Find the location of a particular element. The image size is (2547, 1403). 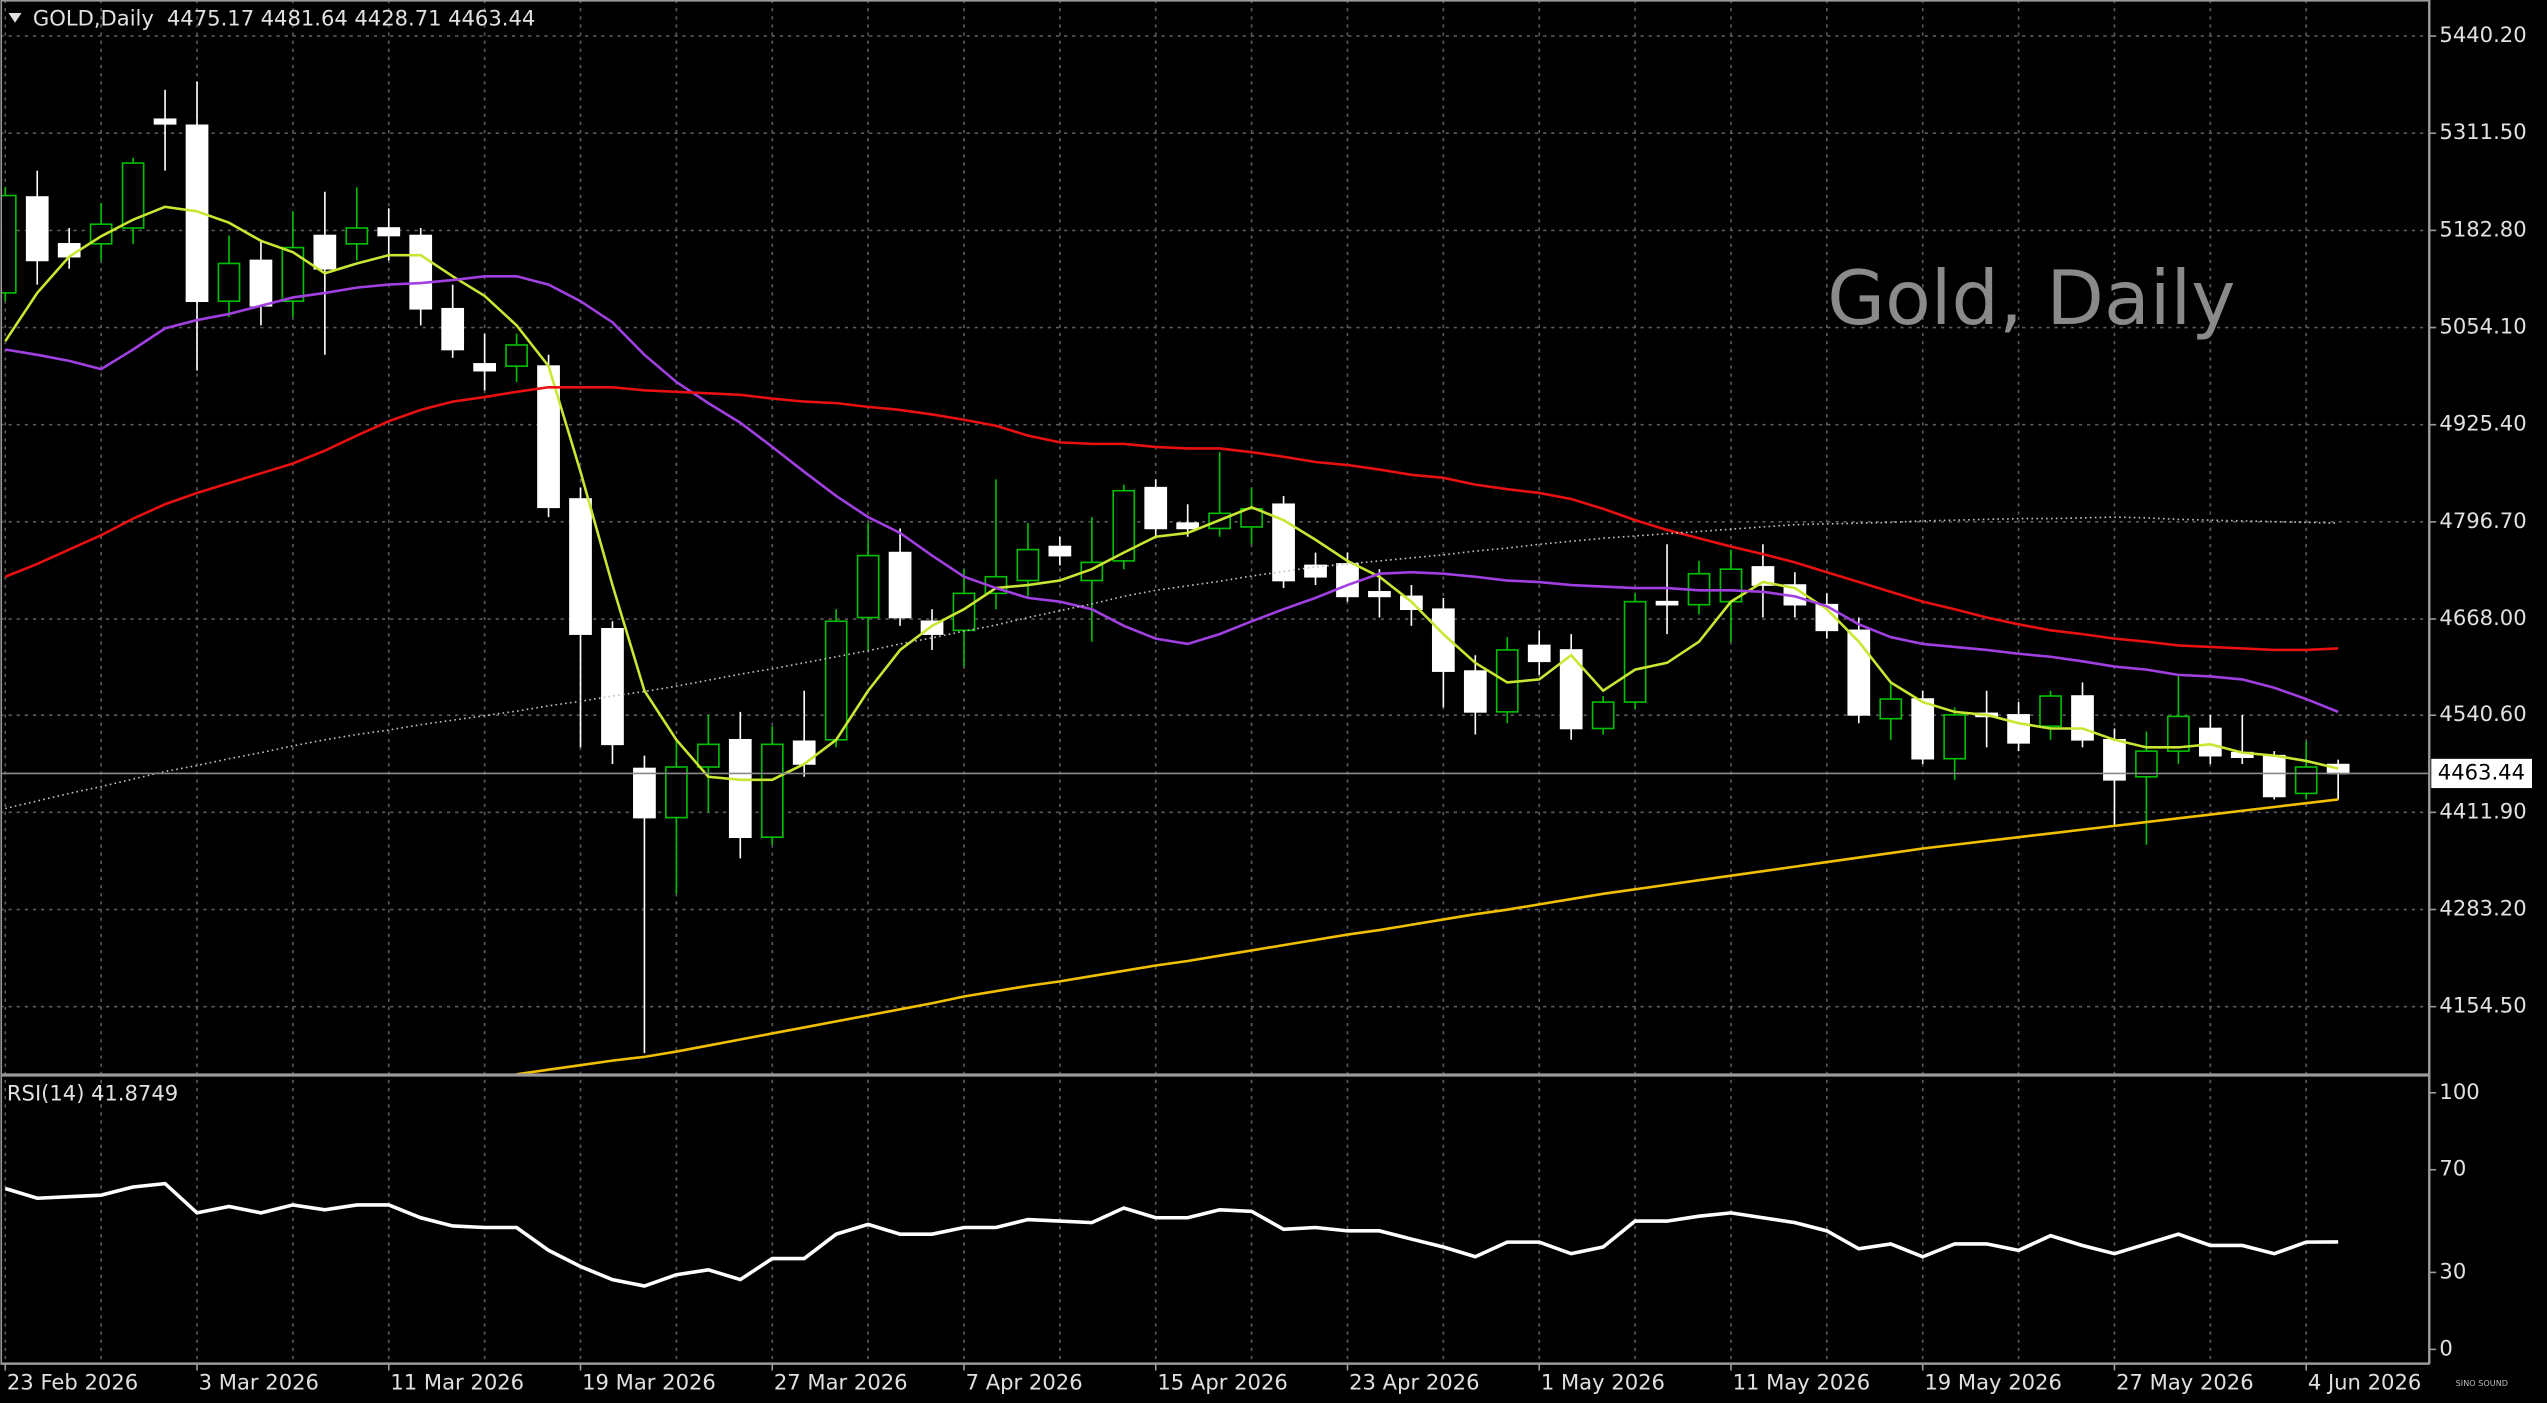

x-tick-label: 4 Jun 2026 is located at coordinates (2364, 1382).